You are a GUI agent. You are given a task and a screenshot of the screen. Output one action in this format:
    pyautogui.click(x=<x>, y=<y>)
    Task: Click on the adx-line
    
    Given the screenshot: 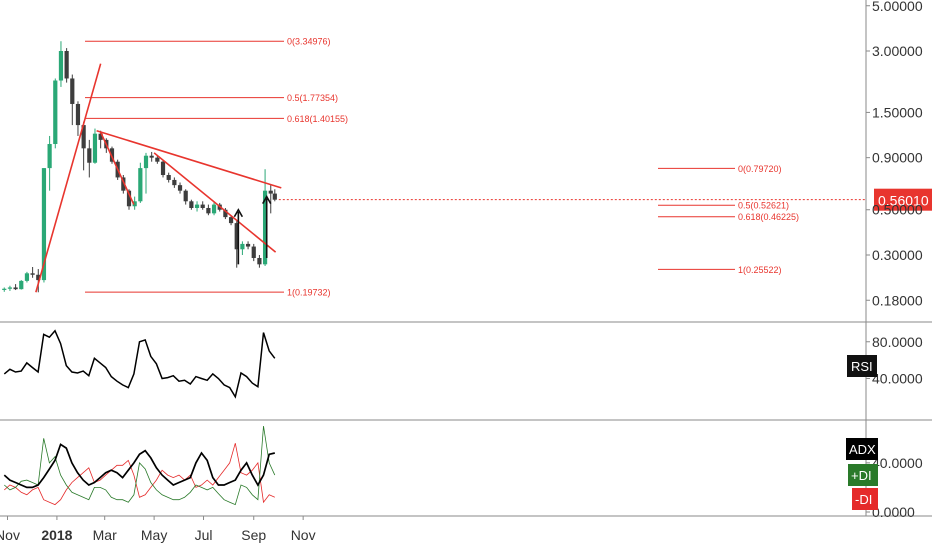 What is the action you would take?
    pyautogui.click(x=139, y=466)
    